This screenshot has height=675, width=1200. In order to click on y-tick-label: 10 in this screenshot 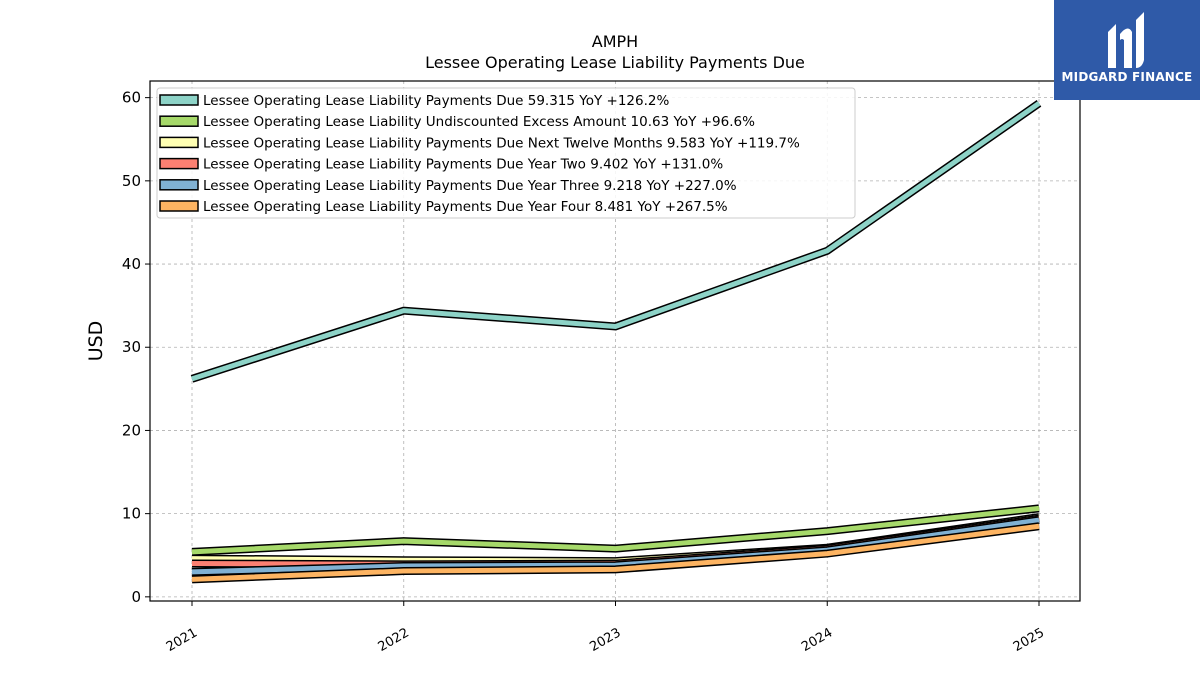, I will do `click(131, 514)`.